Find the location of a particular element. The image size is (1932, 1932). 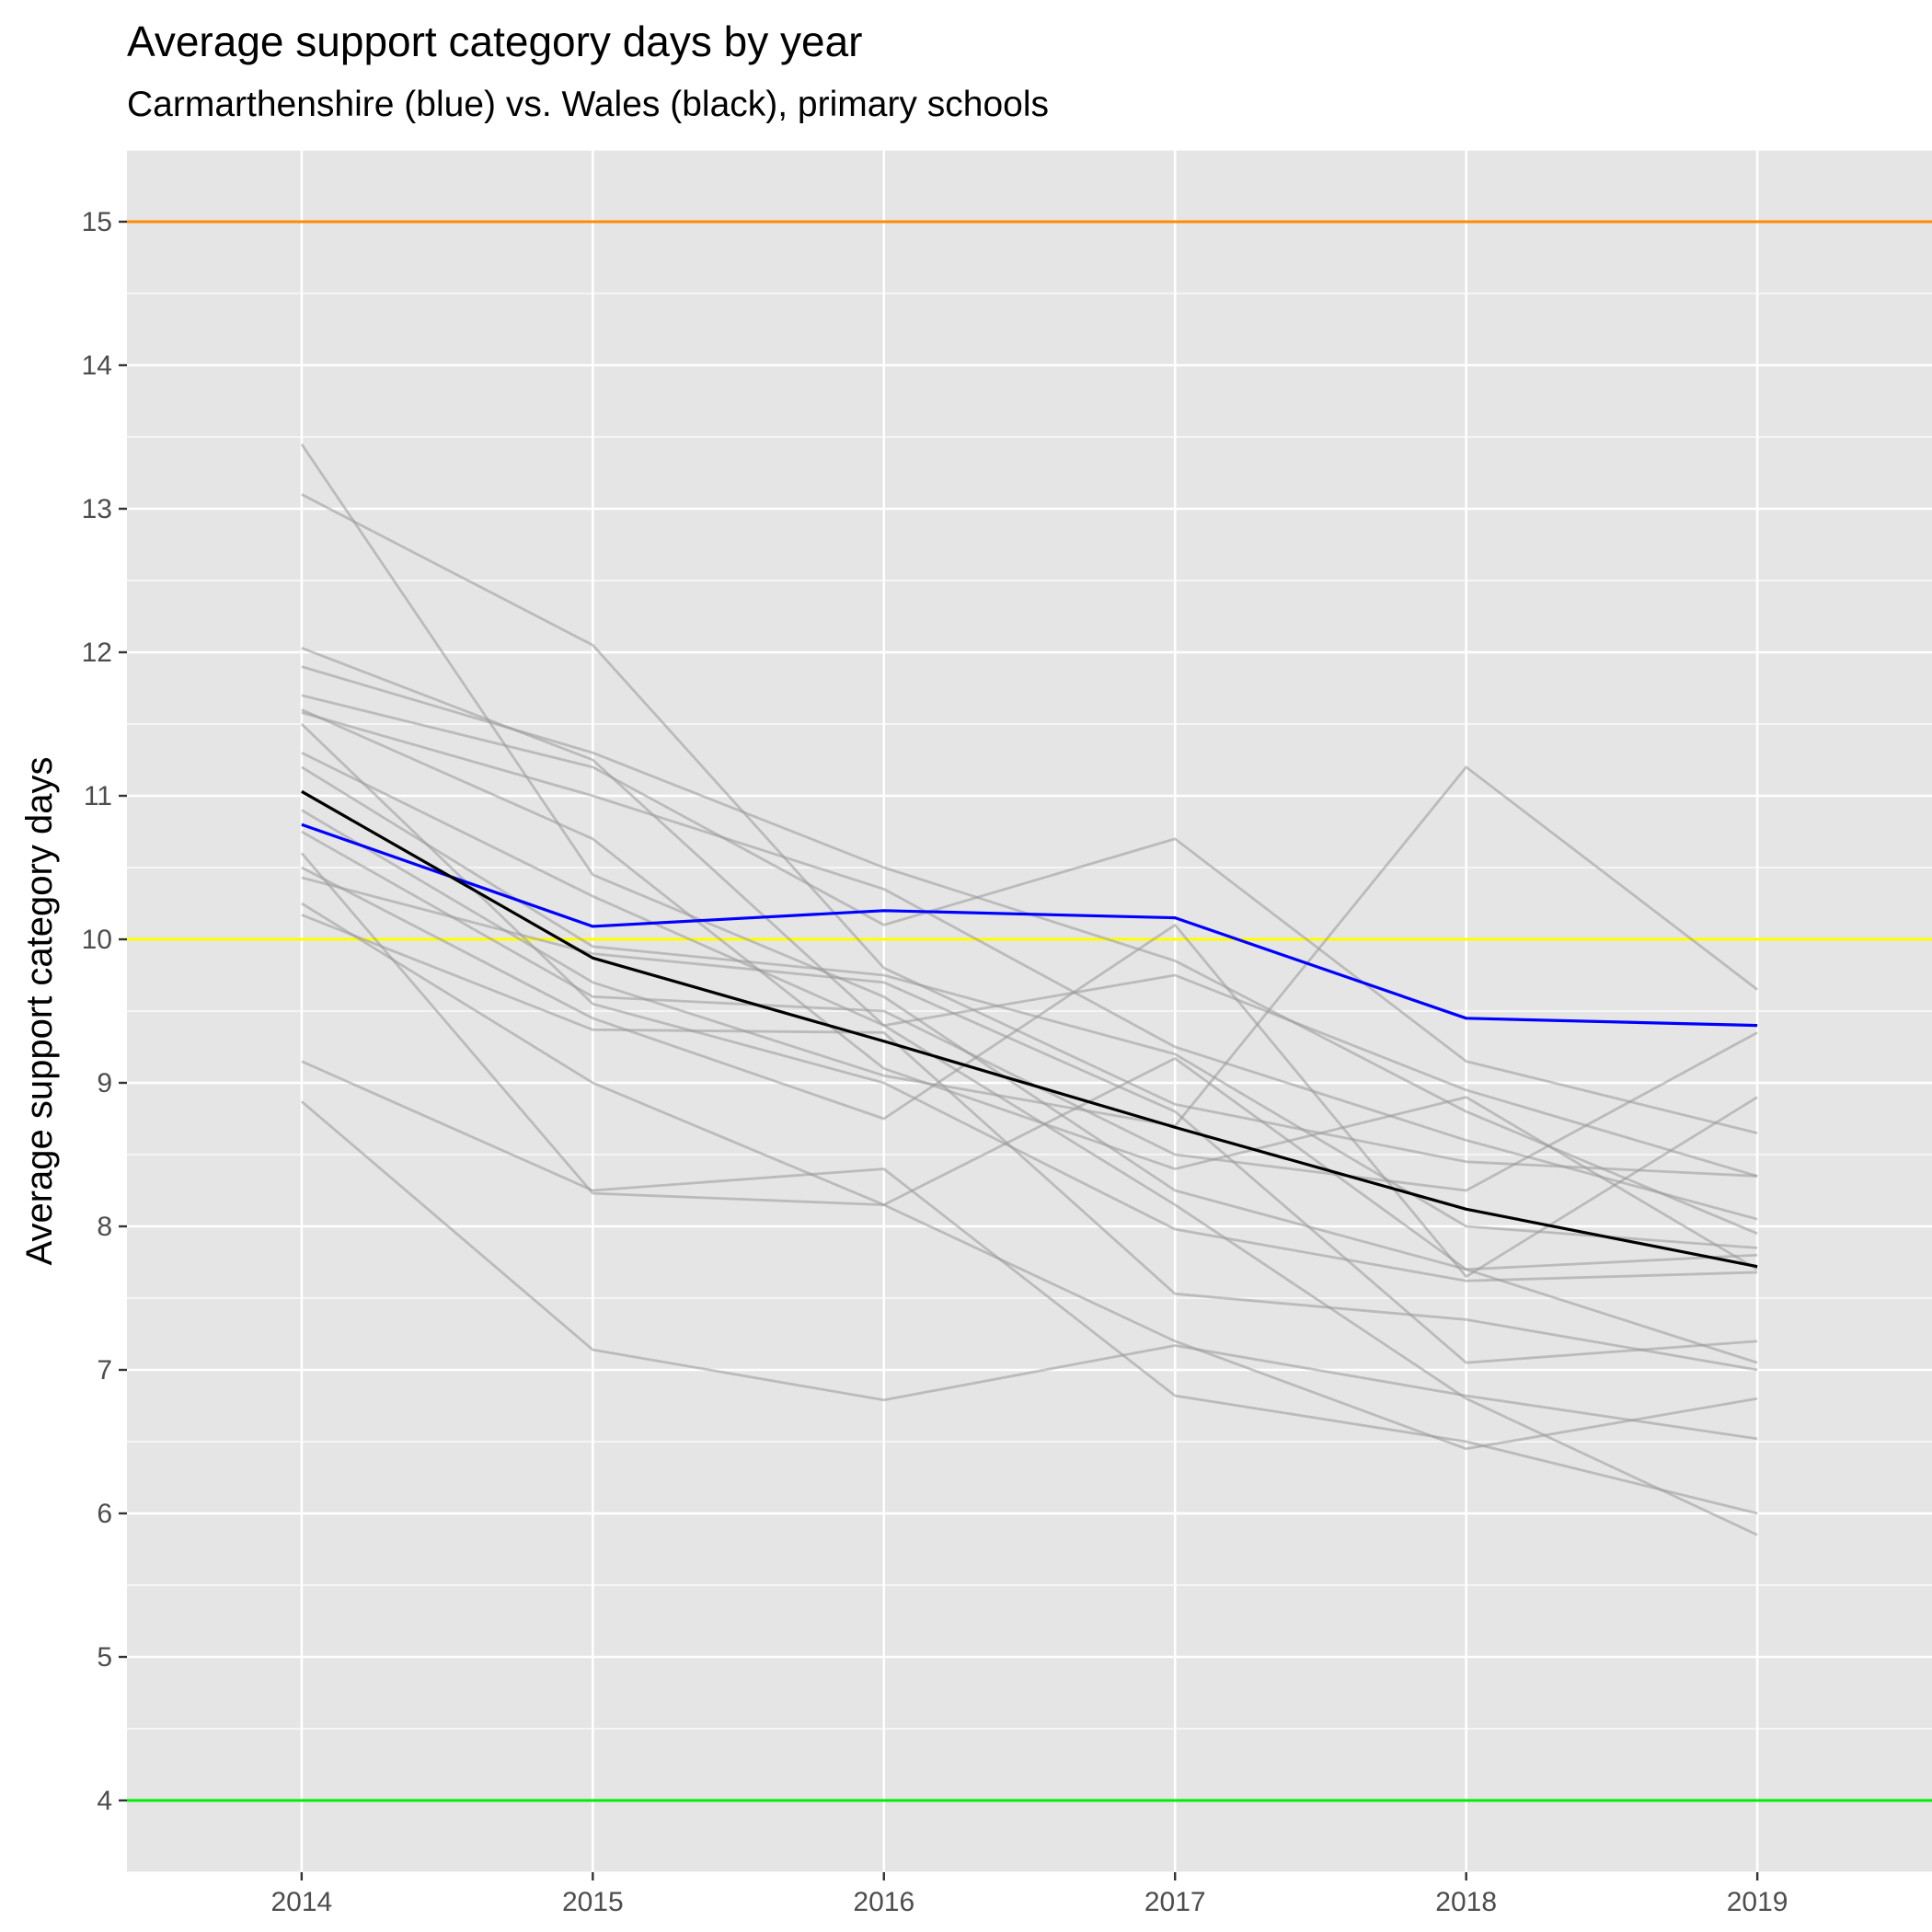

y-tick-label: 8 is located at coordinates (104, 1227).